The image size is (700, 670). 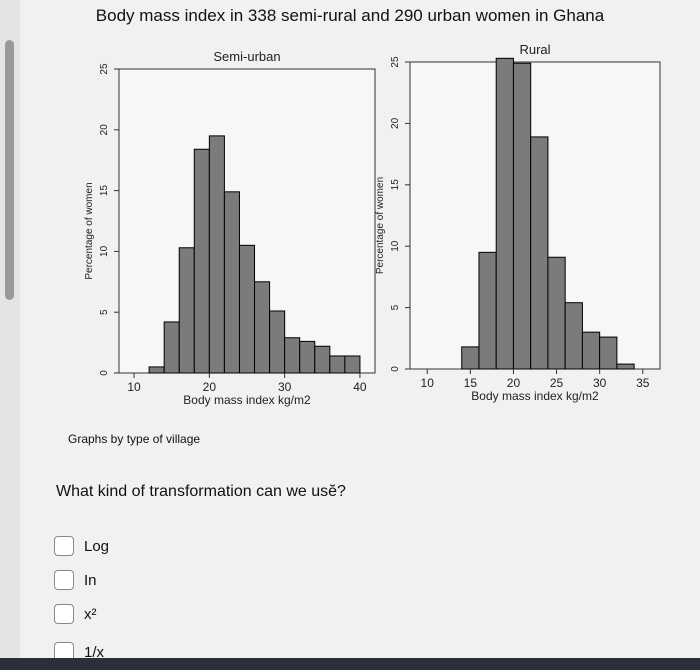 What do you see at coordinates (246, 56) in the screenshot?
I see `panel-title: Semi-urban` at bounding box center [246, 56].